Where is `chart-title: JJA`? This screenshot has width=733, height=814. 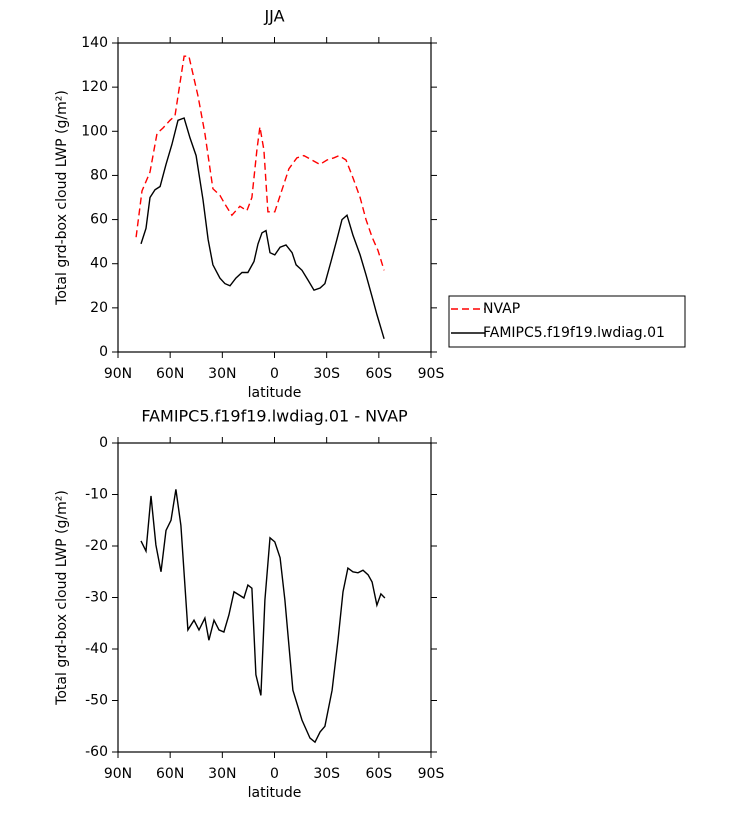
chart-title: JJA is located at coordinates (273, 16).